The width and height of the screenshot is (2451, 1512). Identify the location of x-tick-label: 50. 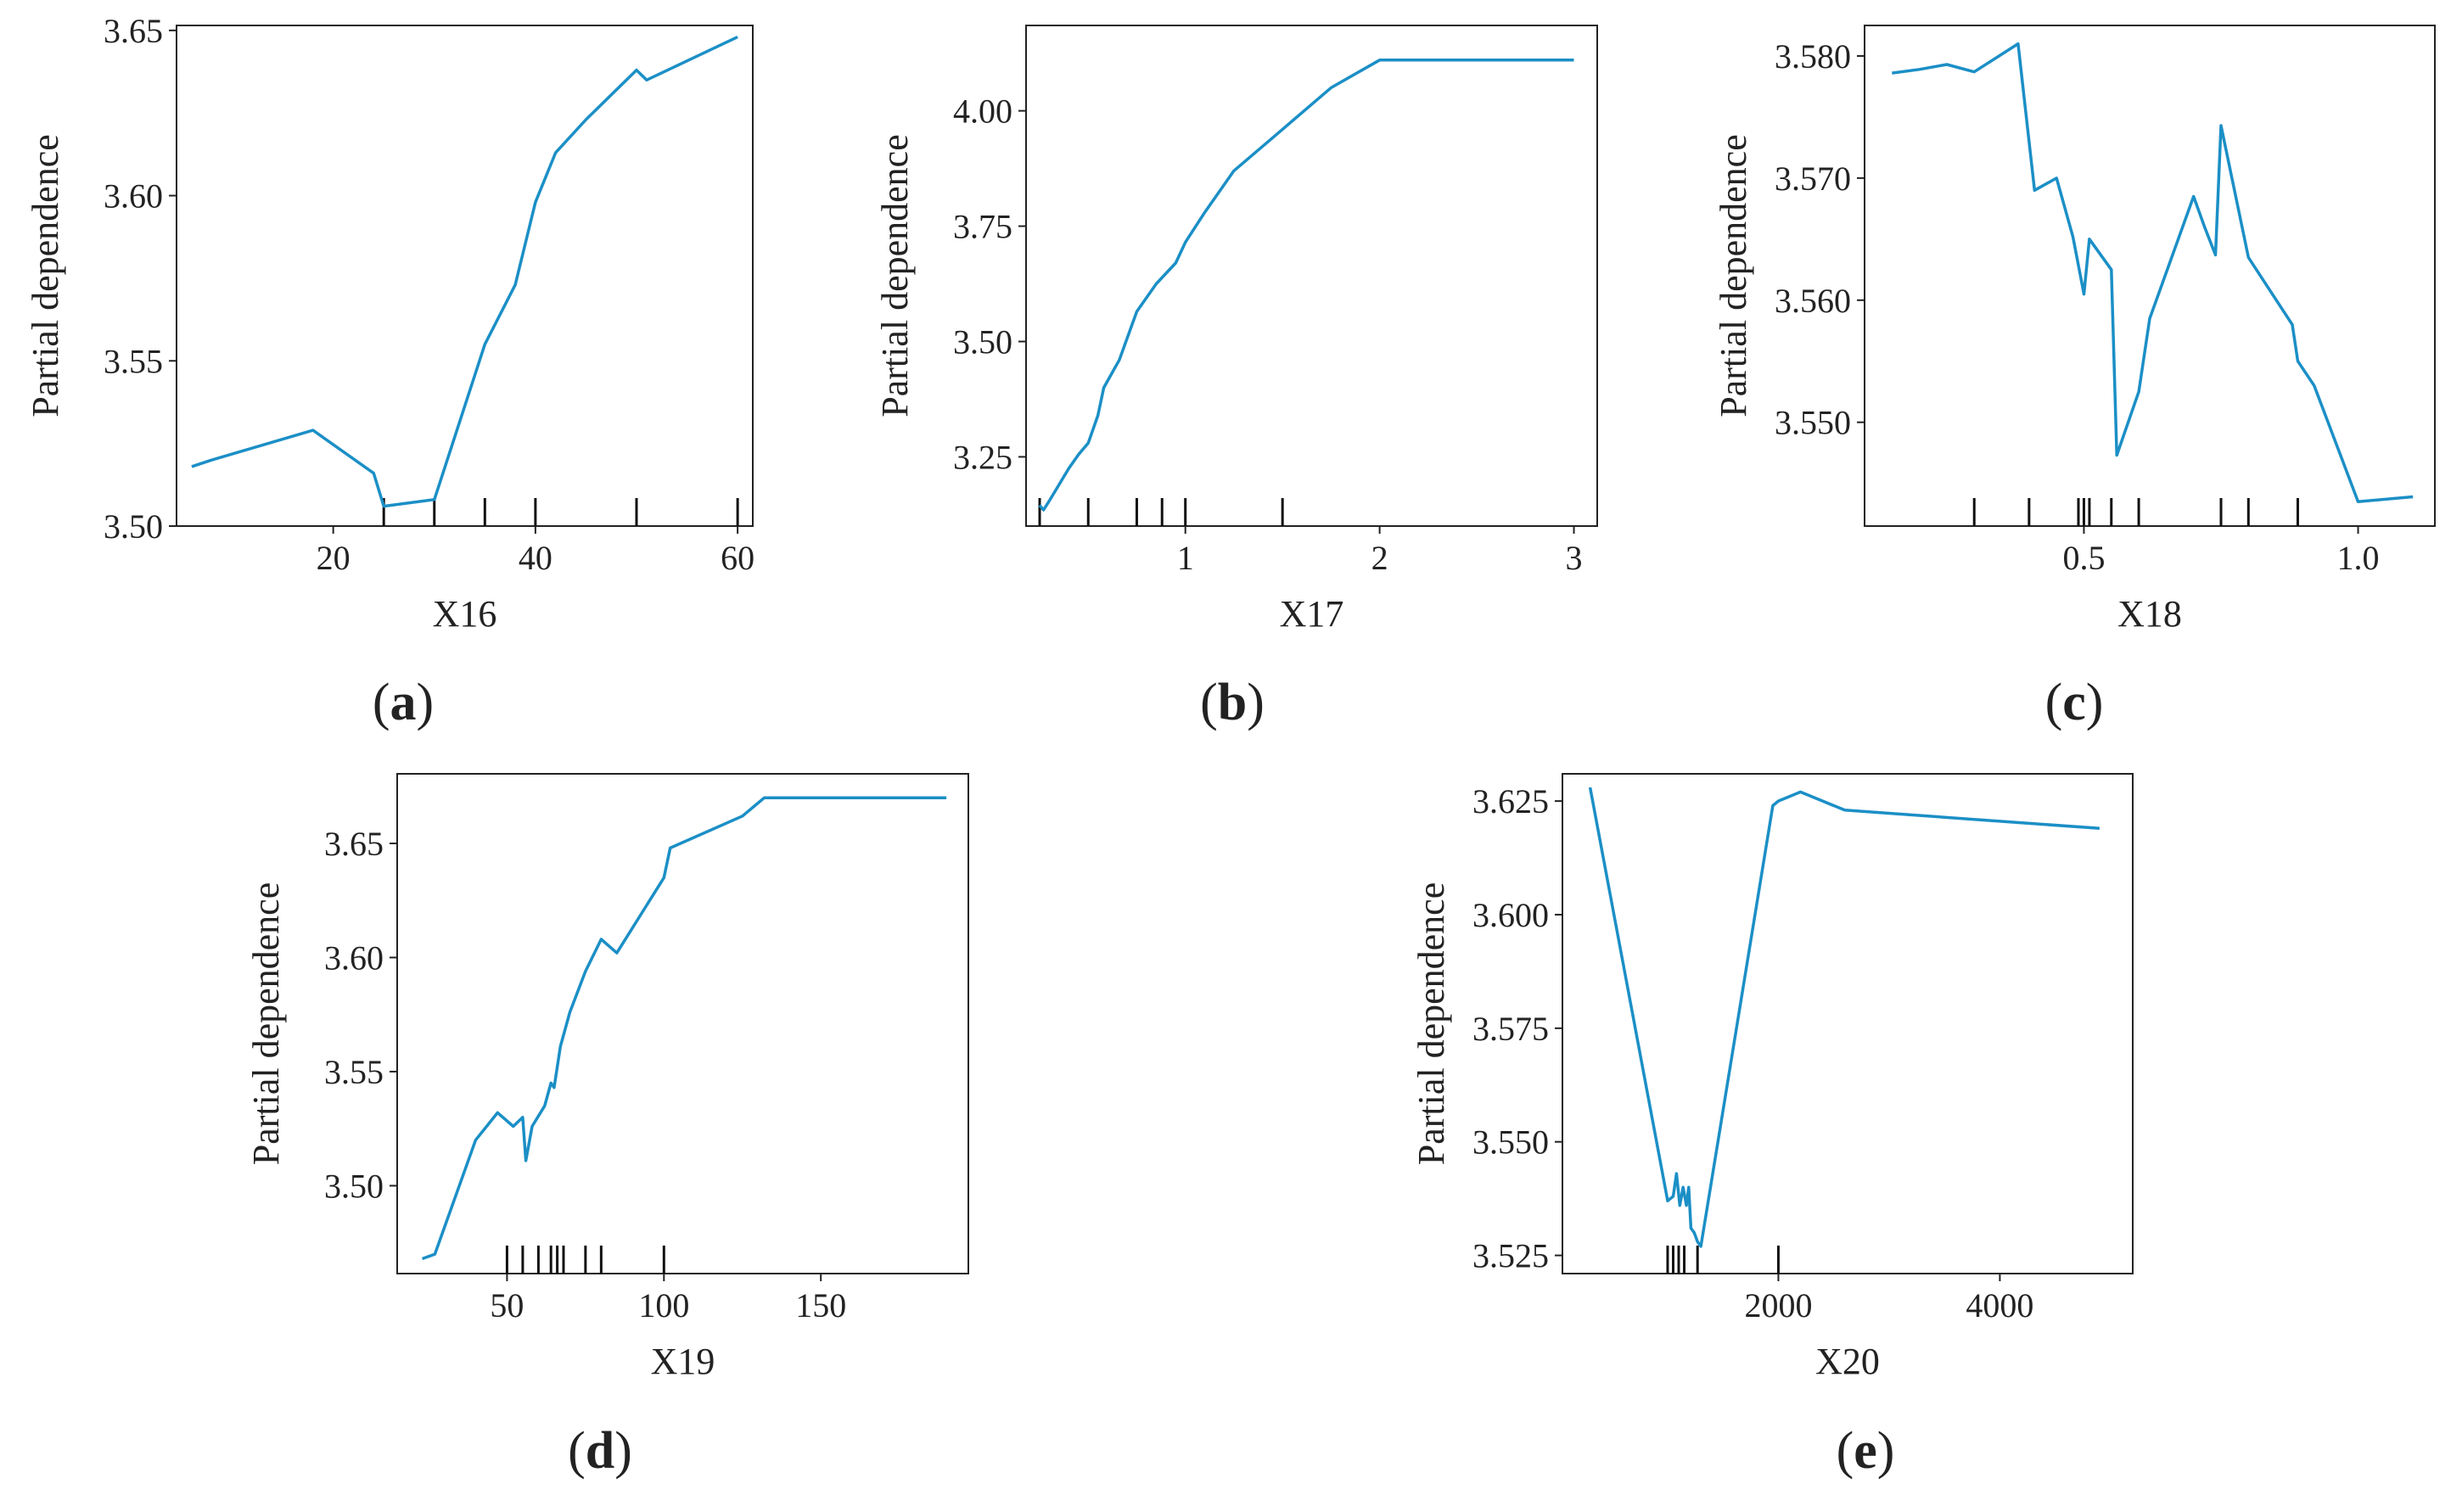
(507, 1305).